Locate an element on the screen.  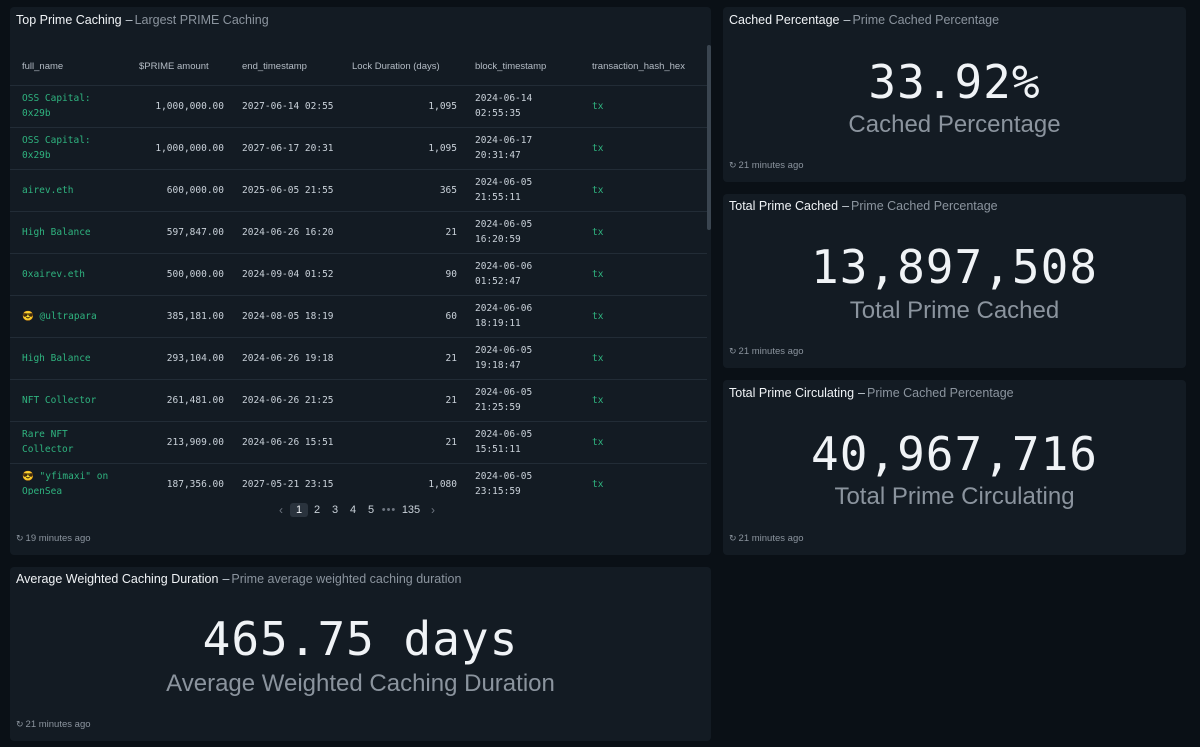
cell-full-name: Rare NFT Collector is located at coordinates (68, 442).